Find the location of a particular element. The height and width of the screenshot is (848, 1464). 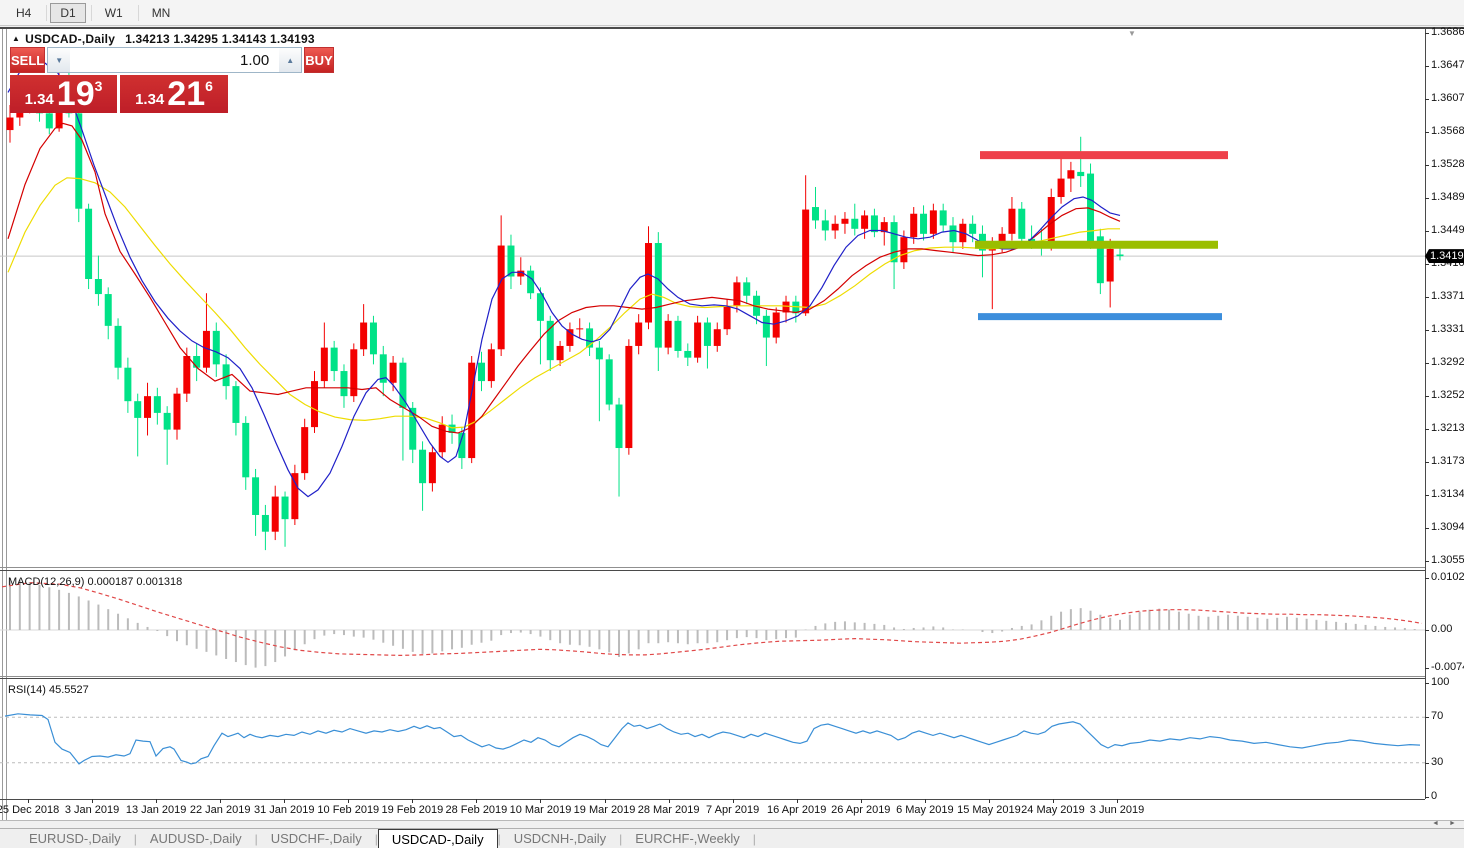

buy-price-panel: 1.34 21 6 is located at coordinates (174, 94).